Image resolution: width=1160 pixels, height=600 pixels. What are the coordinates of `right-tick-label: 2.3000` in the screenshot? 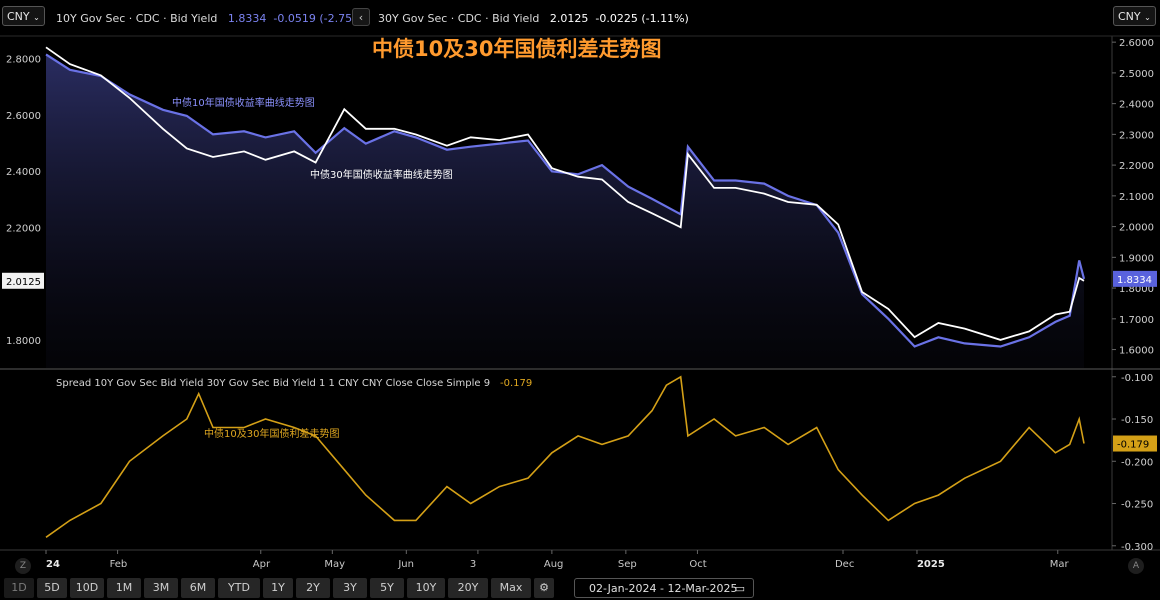 It's located at (1136, 135).